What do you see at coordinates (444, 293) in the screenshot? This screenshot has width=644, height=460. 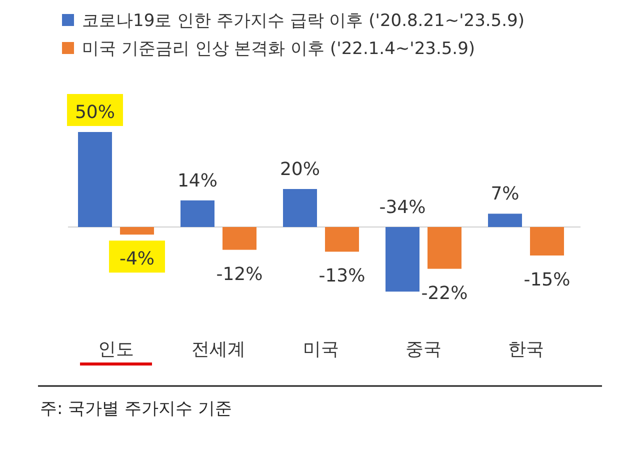 I see `data-label: -22%` at bounding box center [444, 293].